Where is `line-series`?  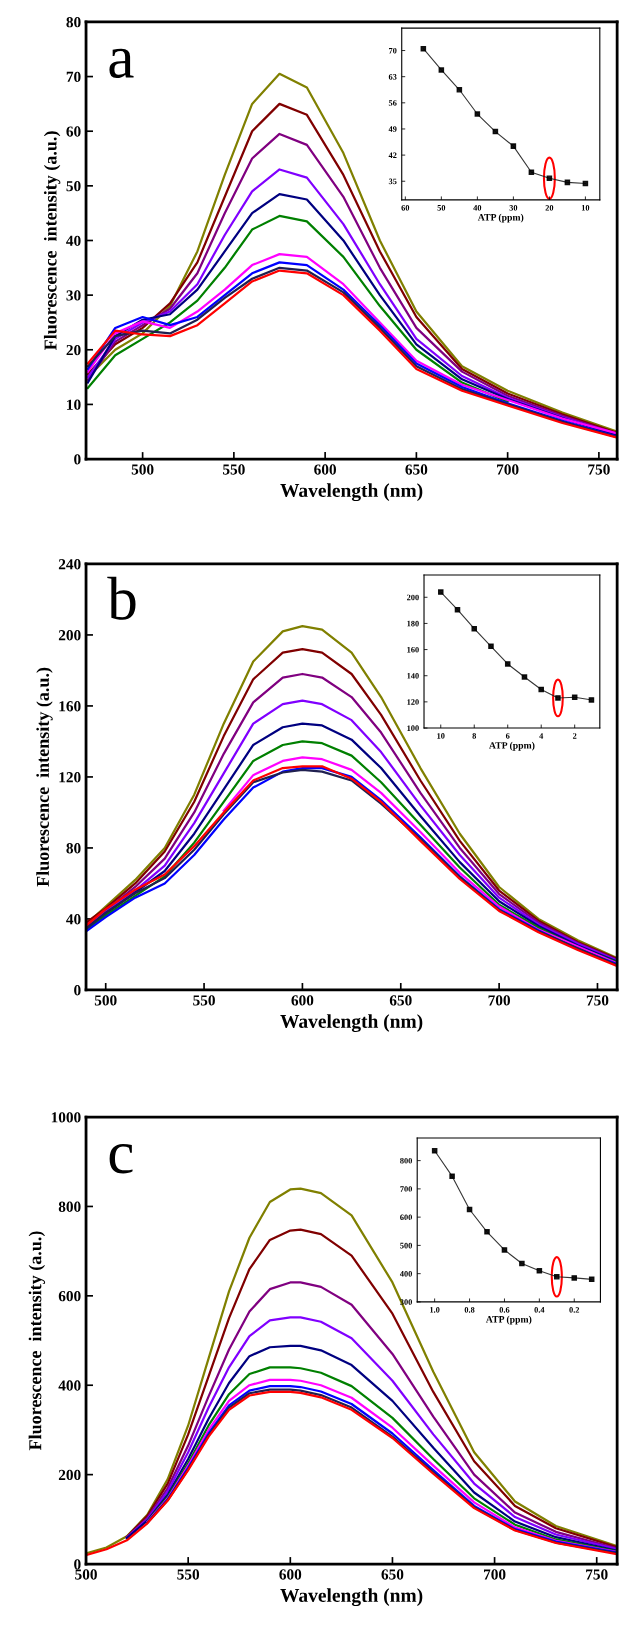 line-series is located at coordinates (420, 860).